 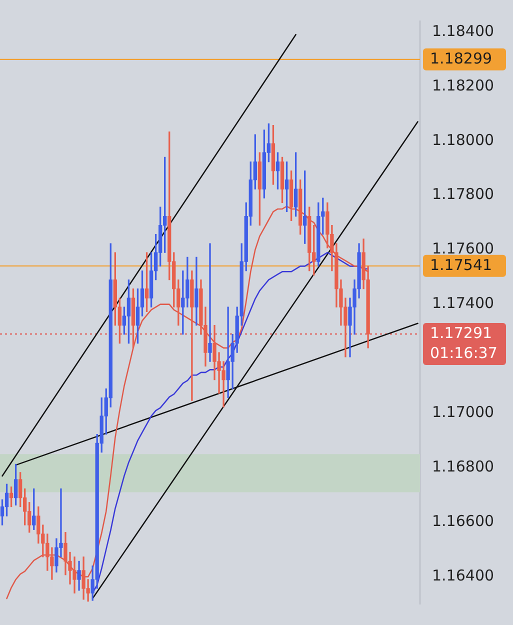 What do you see at coordinates (463, 31) in the screenshot?
I see `y-tick-label: 1.18400` at bounding box center [463, 31].